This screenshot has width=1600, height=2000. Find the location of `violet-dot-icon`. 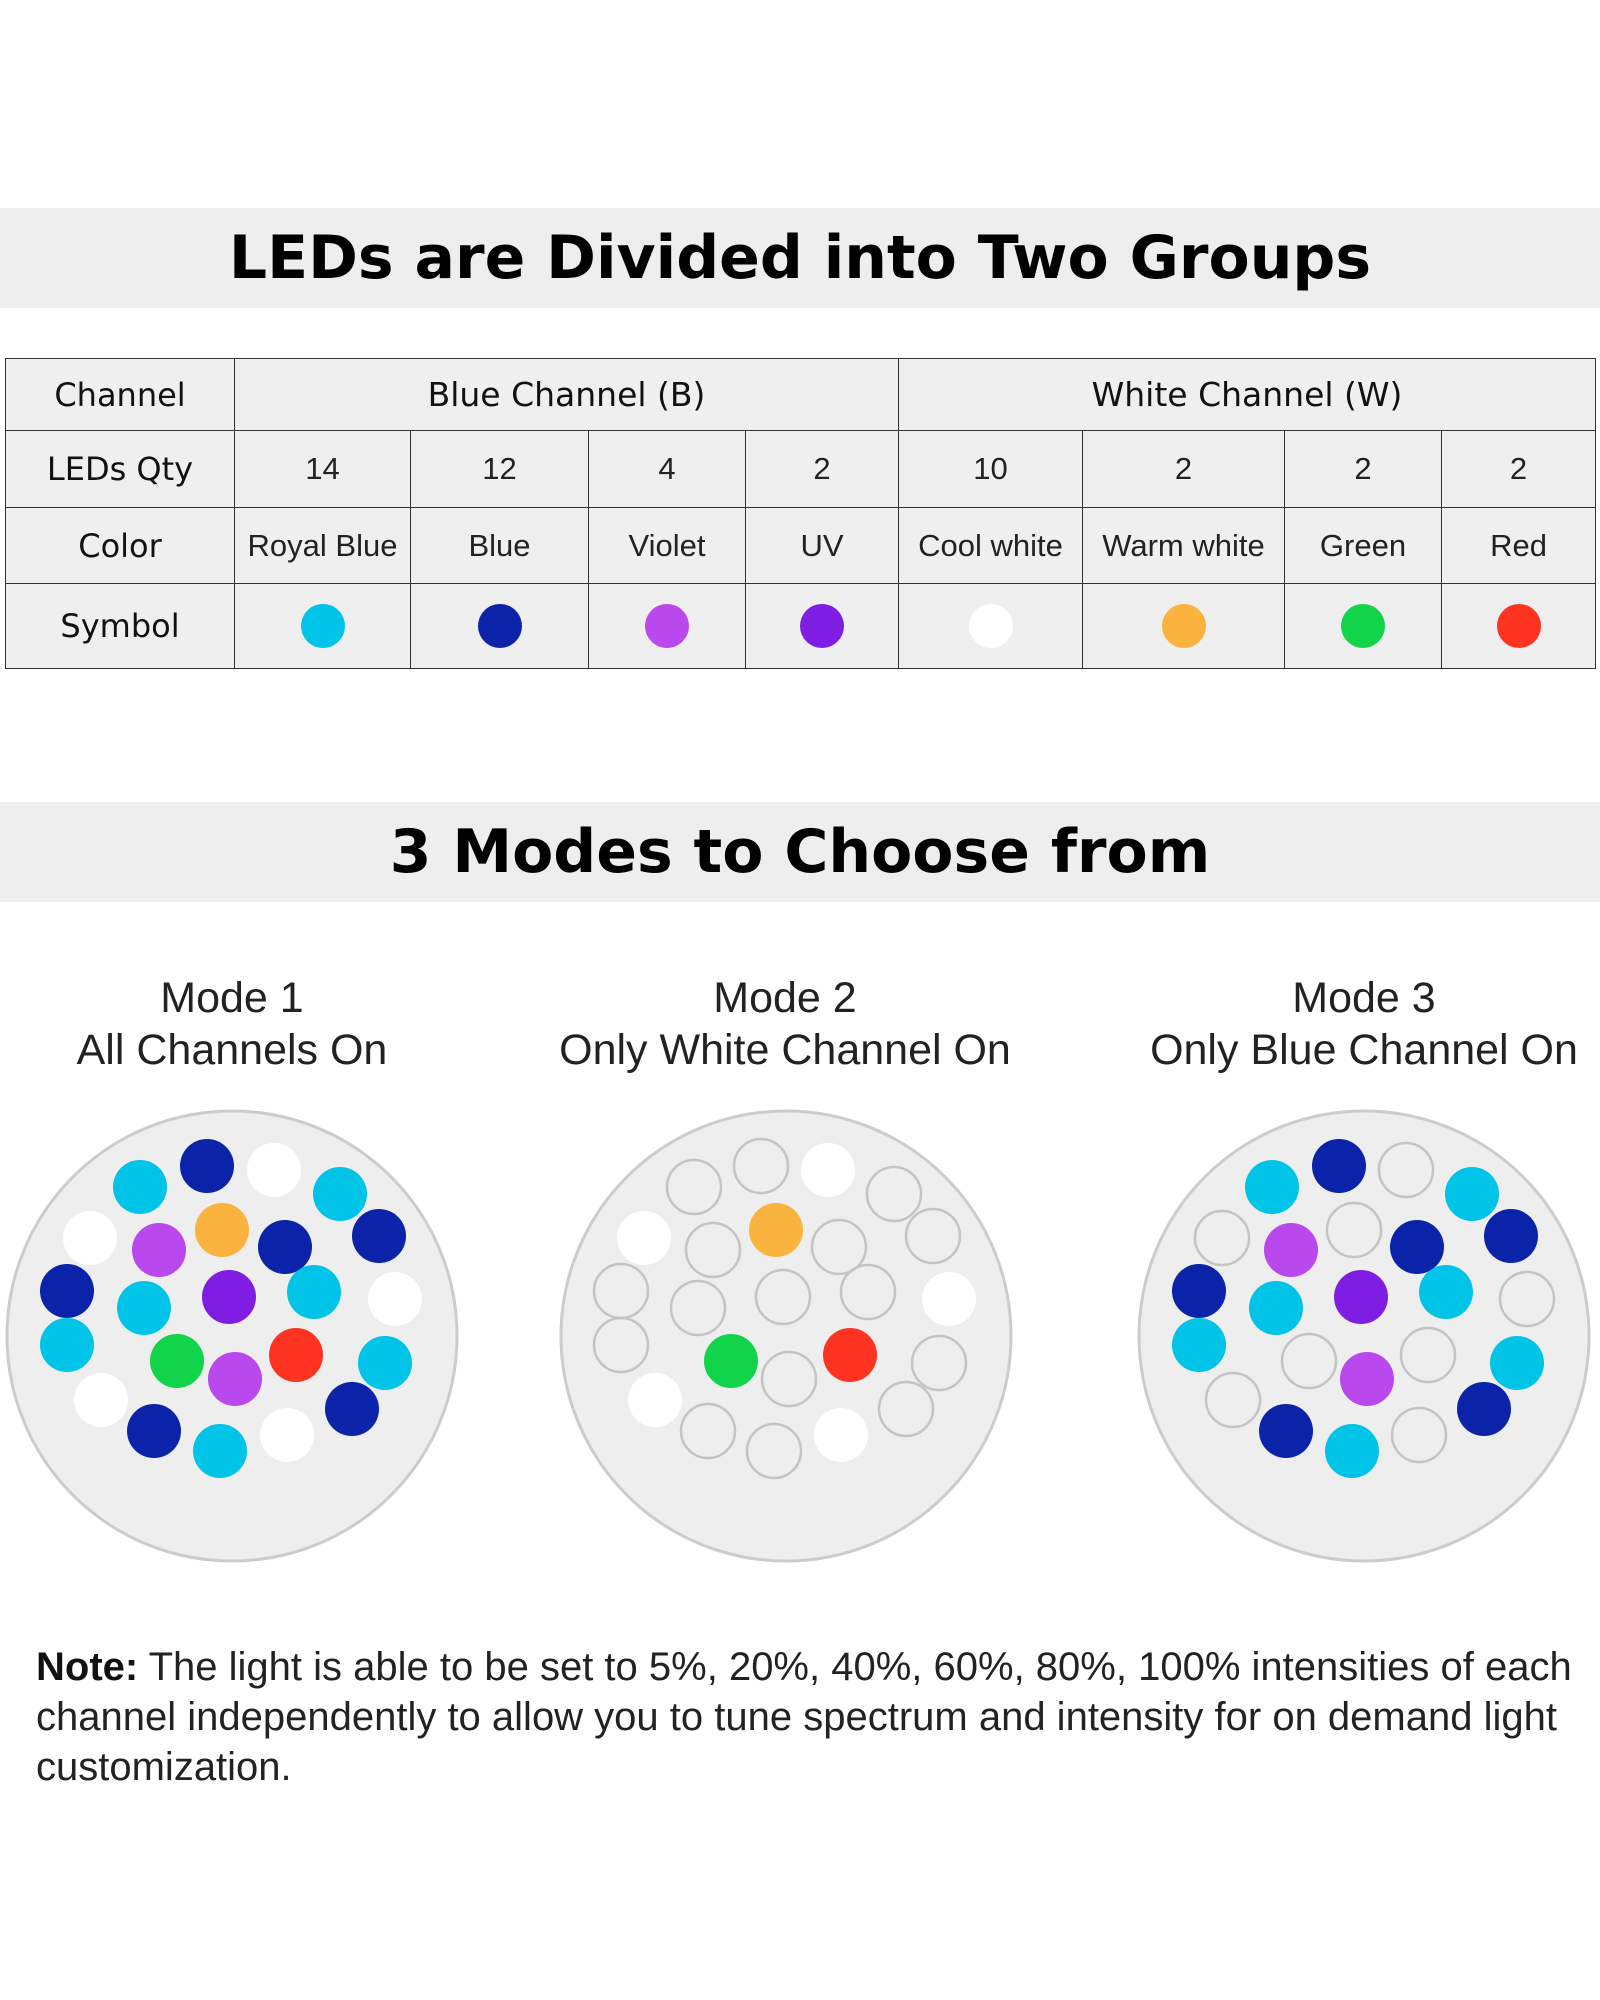

violet-dot-icon is located at coordinates (667, 626).